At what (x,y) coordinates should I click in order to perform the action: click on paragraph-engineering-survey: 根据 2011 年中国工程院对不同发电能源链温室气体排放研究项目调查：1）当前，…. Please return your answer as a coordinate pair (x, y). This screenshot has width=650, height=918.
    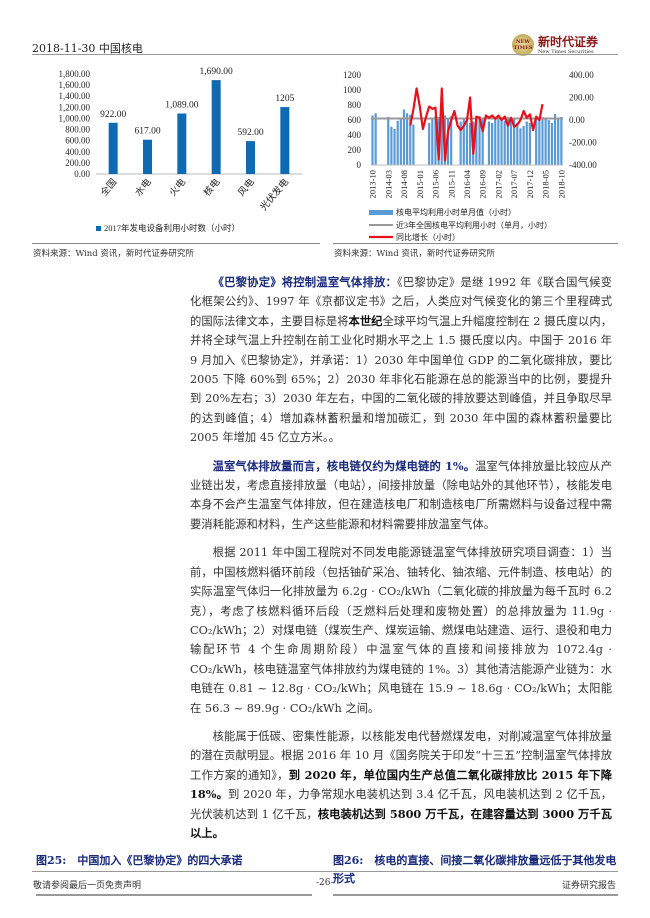
    Looking at the image, I should click on (401, 630).